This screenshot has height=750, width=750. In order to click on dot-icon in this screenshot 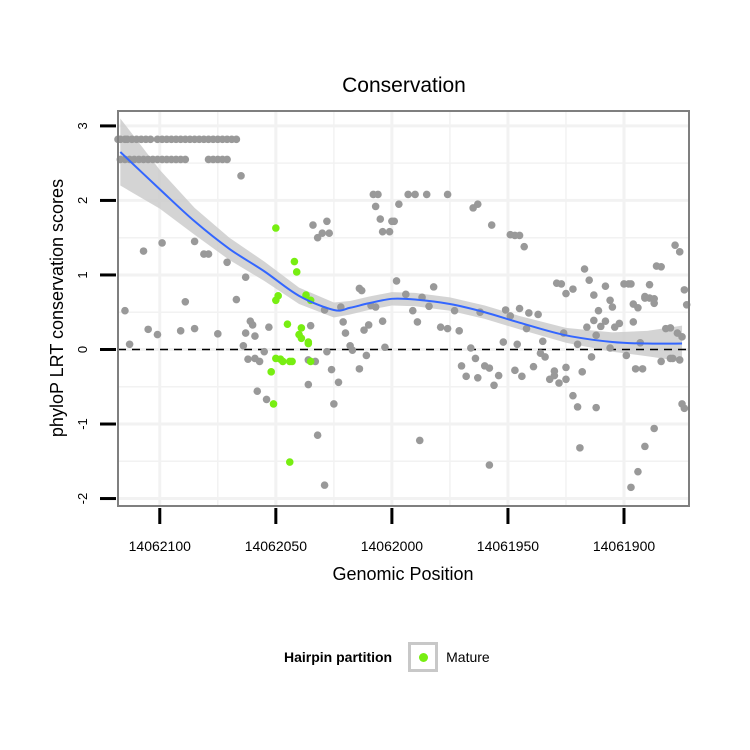, I will do `click(423, 657)`.